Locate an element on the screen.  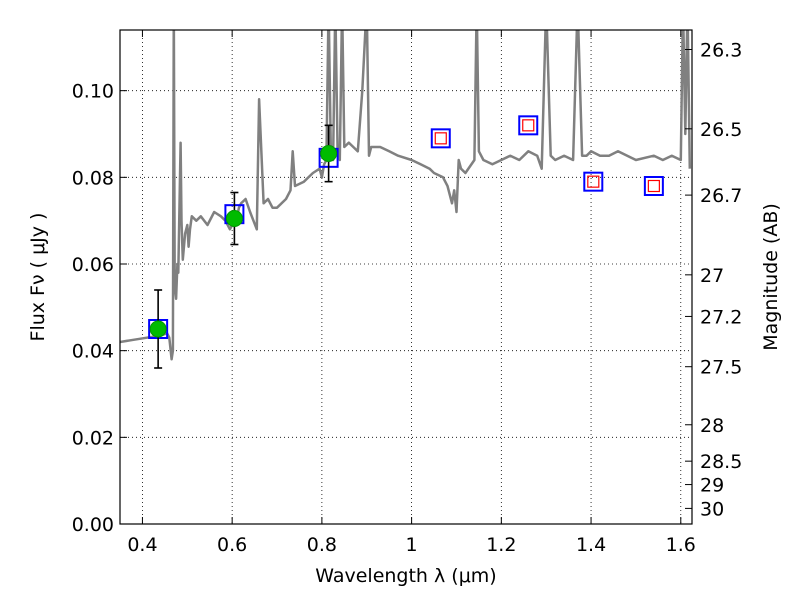
mag-tick-label: 27.2 is located at coordinates (721, 317).